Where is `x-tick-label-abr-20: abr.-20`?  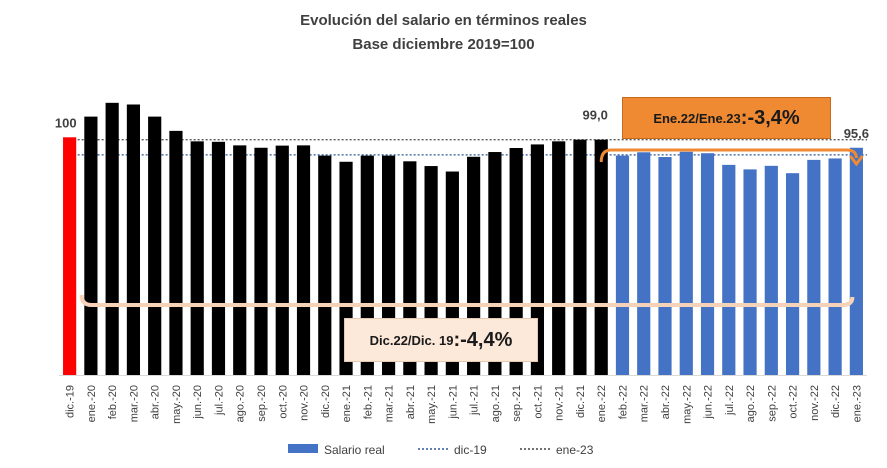
x-tick-label-abr-20: abr.-20 is located at coordinates (156, 402).